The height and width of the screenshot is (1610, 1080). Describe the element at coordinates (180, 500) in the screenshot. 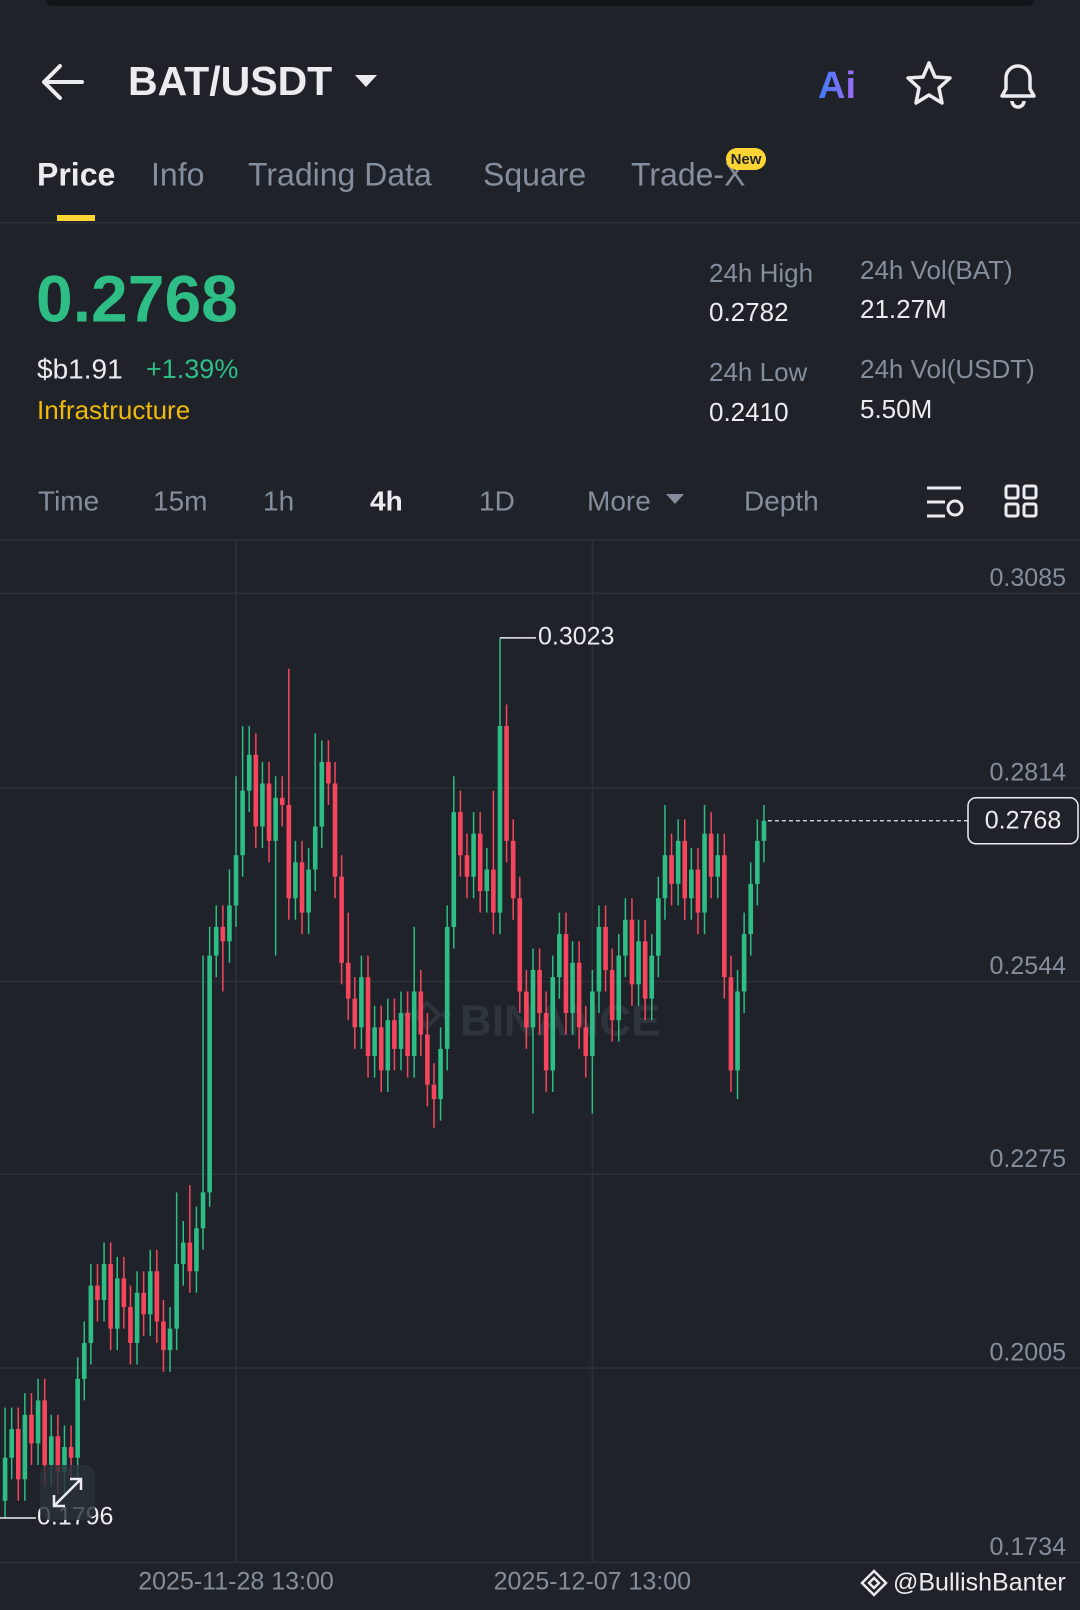

I see `interval: 15m` at that location.